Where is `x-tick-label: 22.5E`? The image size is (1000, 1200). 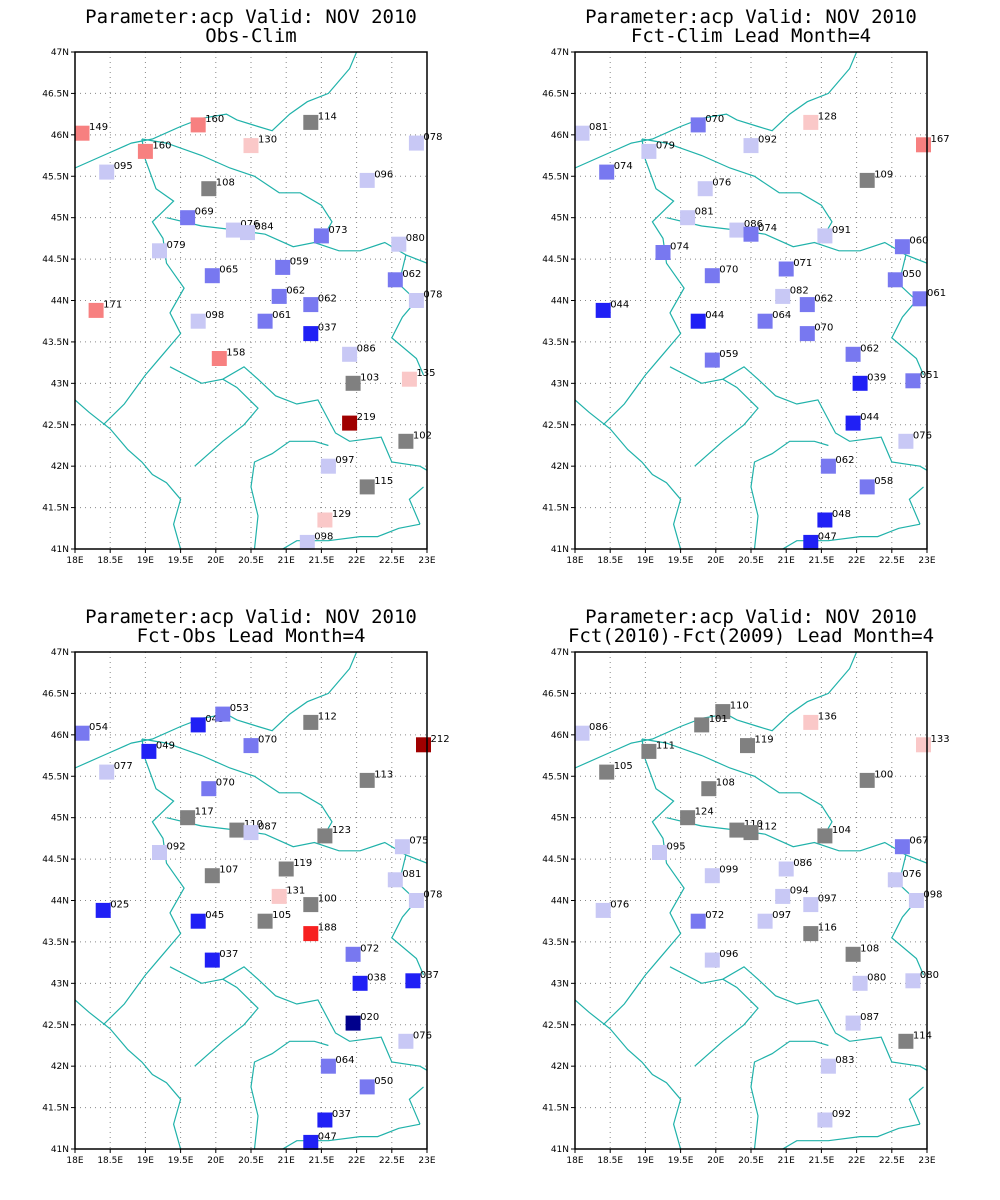
x-tick-label: 22.5E is located at coordinates (392, 561).